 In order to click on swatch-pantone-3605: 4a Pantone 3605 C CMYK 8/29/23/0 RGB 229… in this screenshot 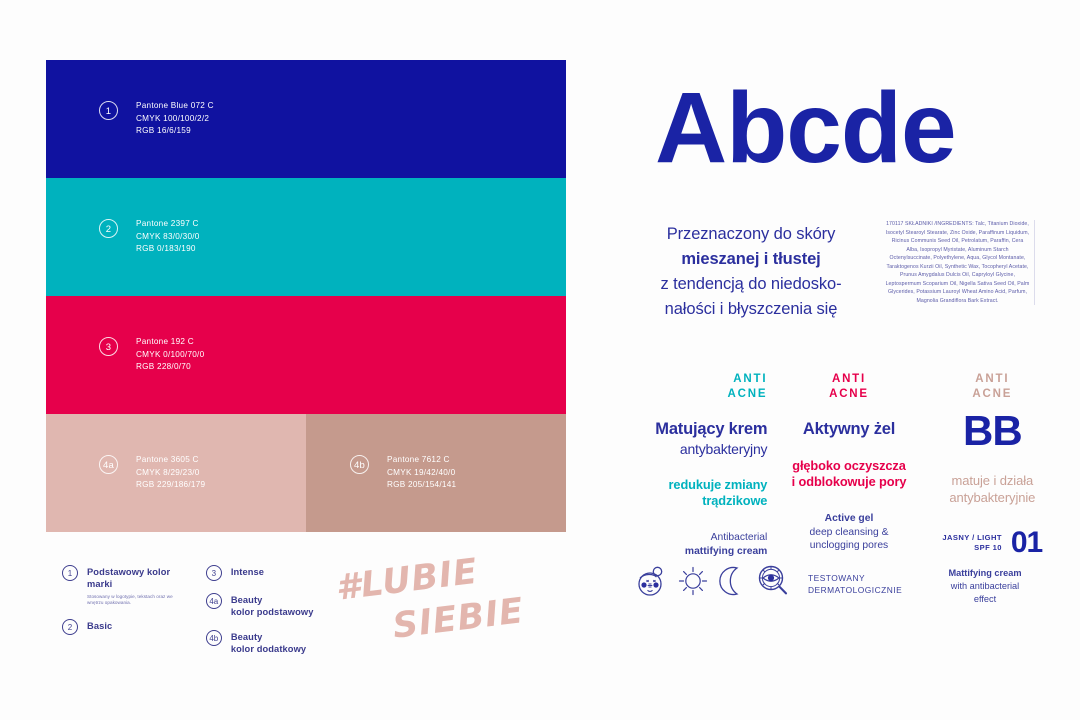, I will do `click(176, 473)`.